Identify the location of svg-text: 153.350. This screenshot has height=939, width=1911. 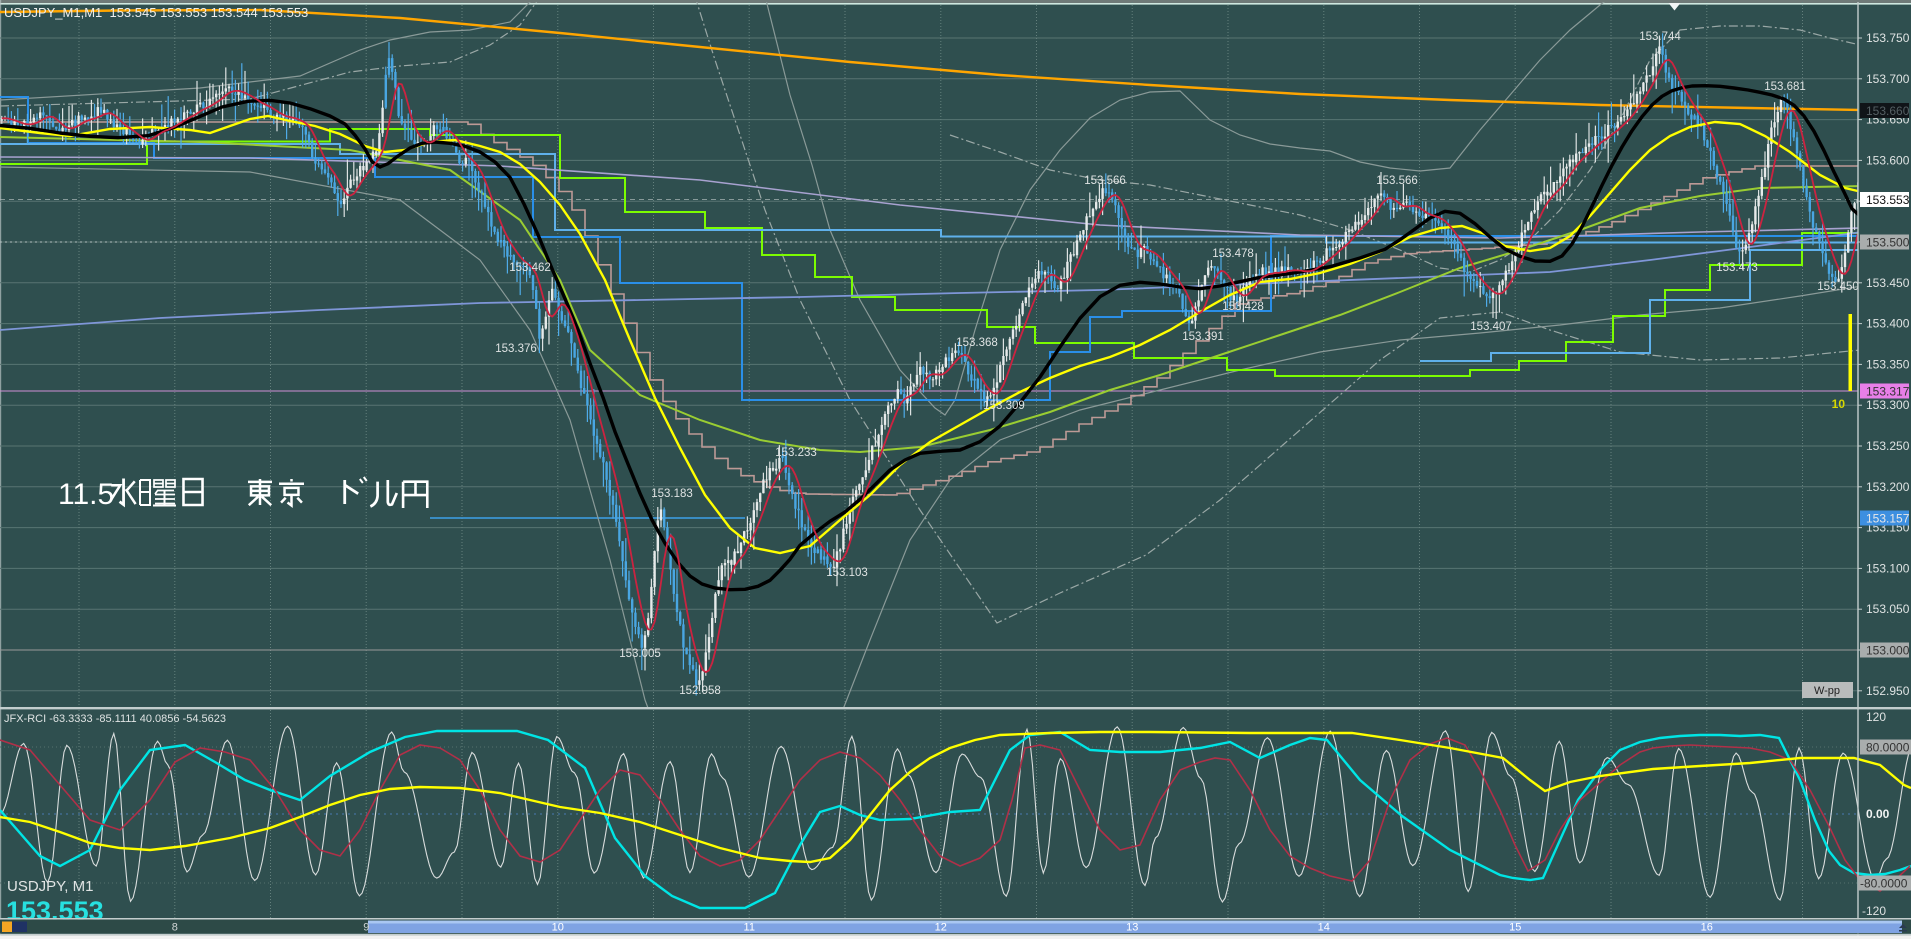
(1888, 364).